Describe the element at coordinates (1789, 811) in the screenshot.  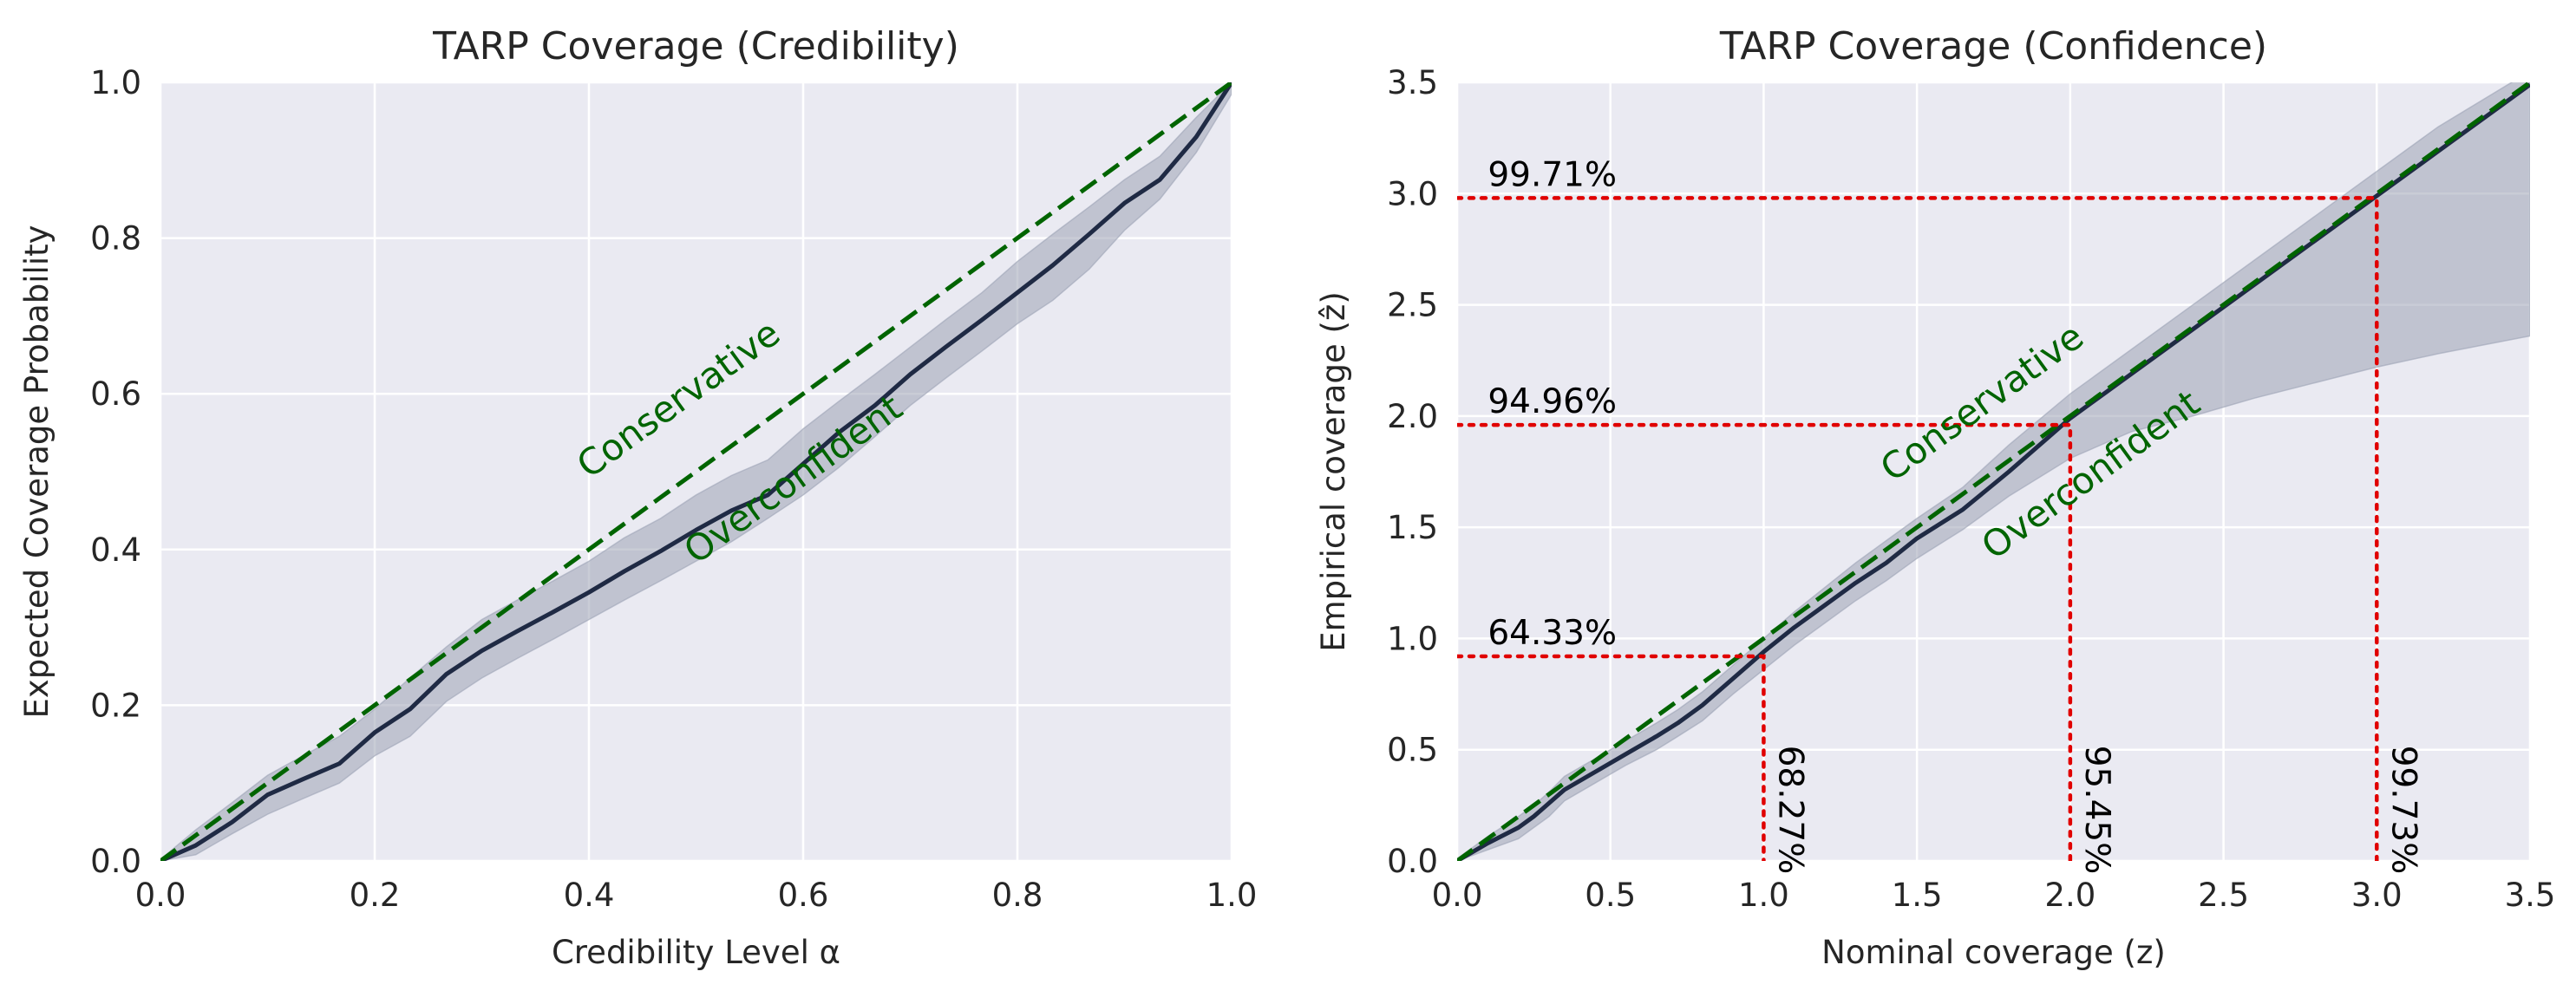
I see `marker-x-label: 68.27%` at that location.